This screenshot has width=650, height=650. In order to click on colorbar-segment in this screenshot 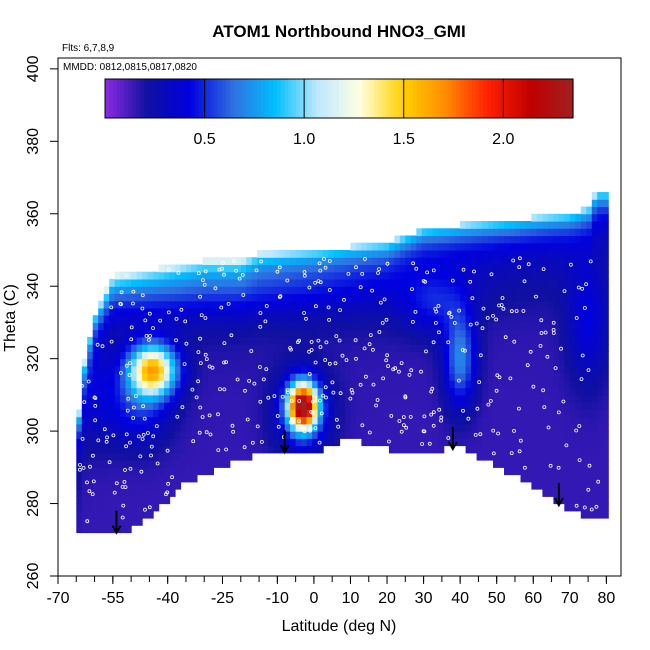, I will do `click(431, 98)`.